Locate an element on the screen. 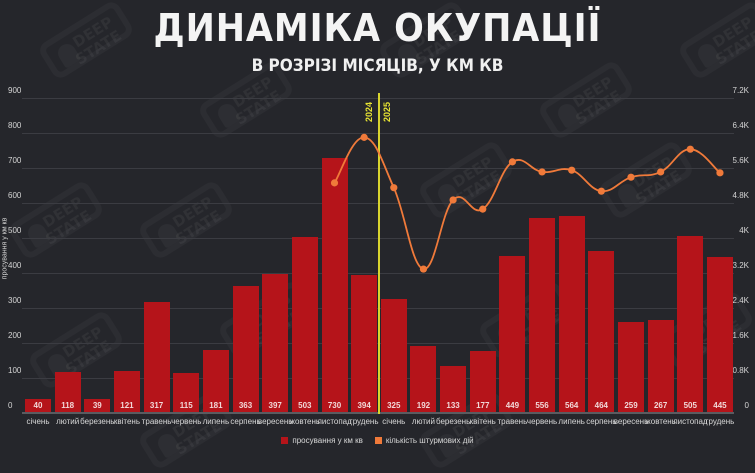 The width and height of the screenshot is (755, 473). bar: 192 is located at coordinates (423, 379).